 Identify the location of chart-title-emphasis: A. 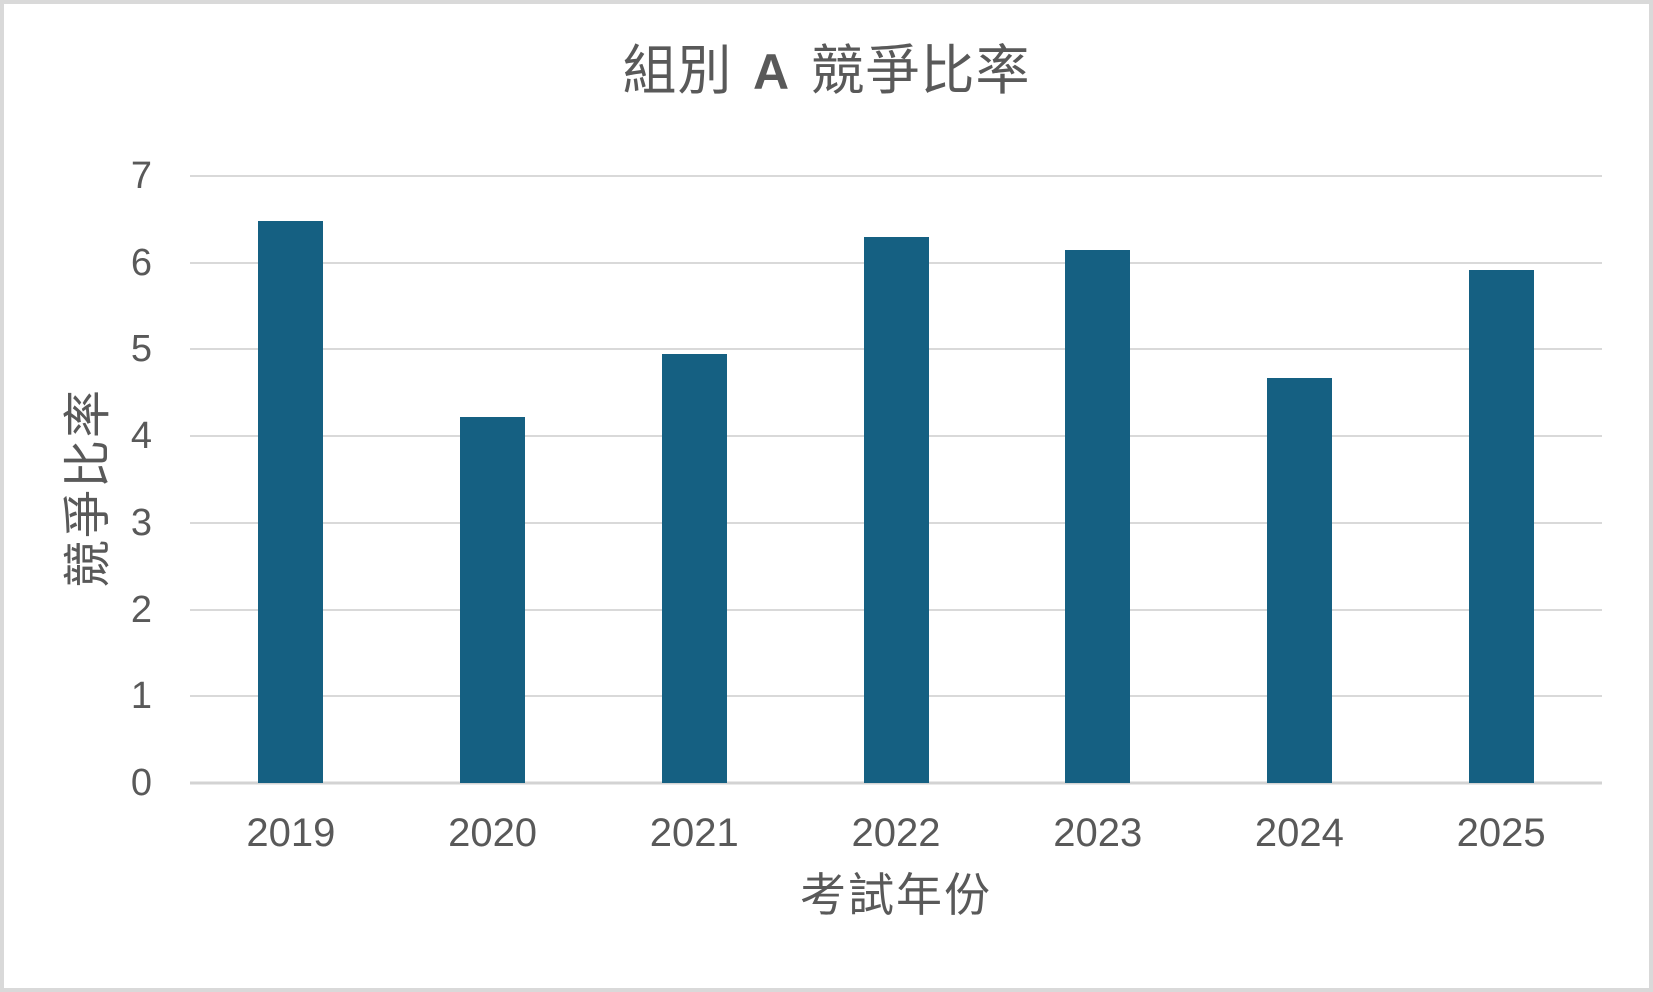
(771, 72).